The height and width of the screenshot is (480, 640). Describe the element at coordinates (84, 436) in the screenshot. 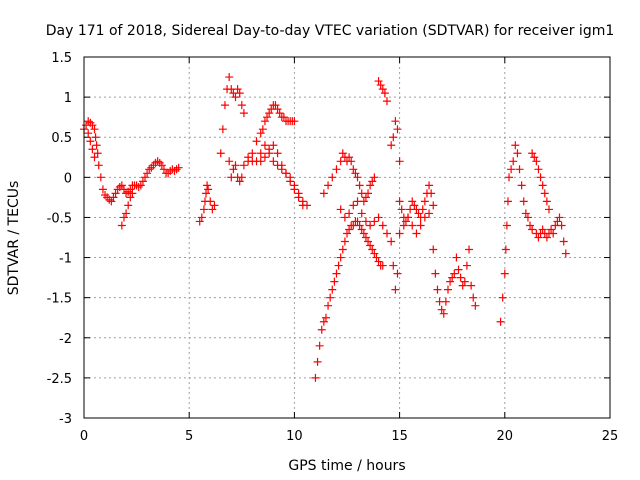

I see `x-tick-label: 0` at that location.